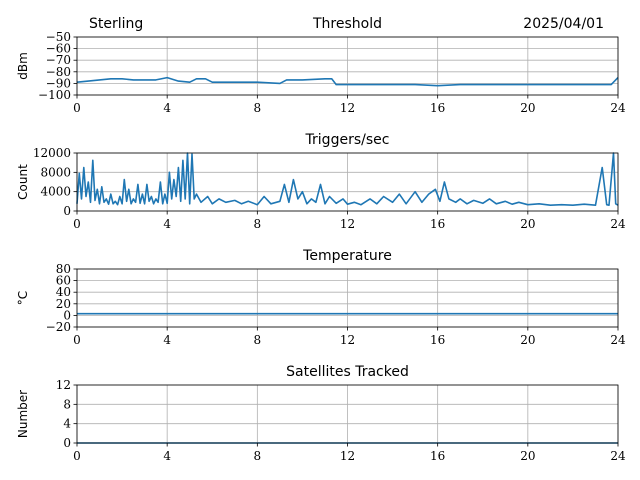 The height and width of the screenshot is (480, 640). What do you see at coordinates (58, 327) in the screenshot?
I see `y-tick-label: −20` at bounding box center [58, 327].